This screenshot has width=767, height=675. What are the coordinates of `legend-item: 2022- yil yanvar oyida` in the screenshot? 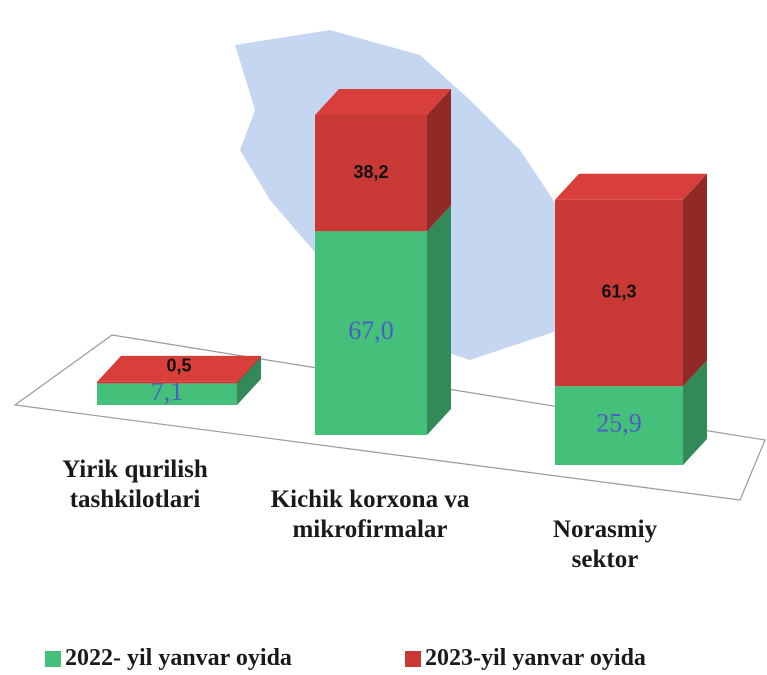 It's located at (168, 658).